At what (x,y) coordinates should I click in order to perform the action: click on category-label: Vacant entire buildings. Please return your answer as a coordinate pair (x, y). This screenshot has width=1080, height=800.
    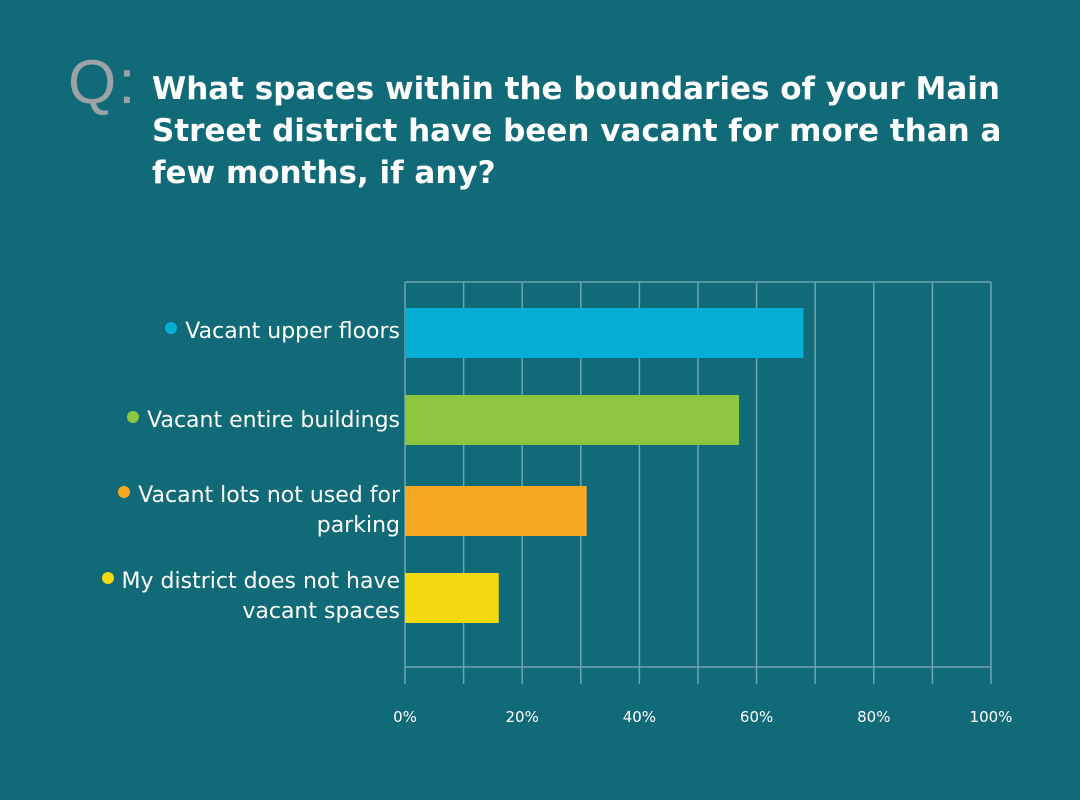
    Looking at the image, I should click on (210, 421).